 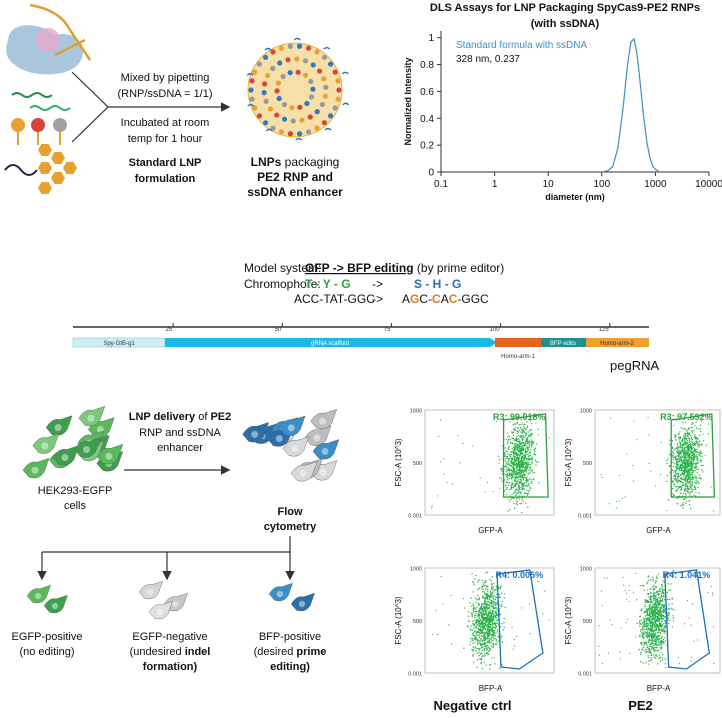 I want to click on column-label: PE2, so click(x=640, y=705).